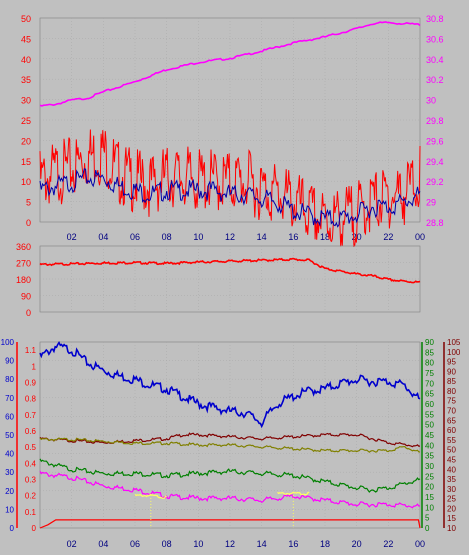  Describe the element at coordinates (451, 508) in the screenshot. I see `indoor-axis-tick: 20` at that location.